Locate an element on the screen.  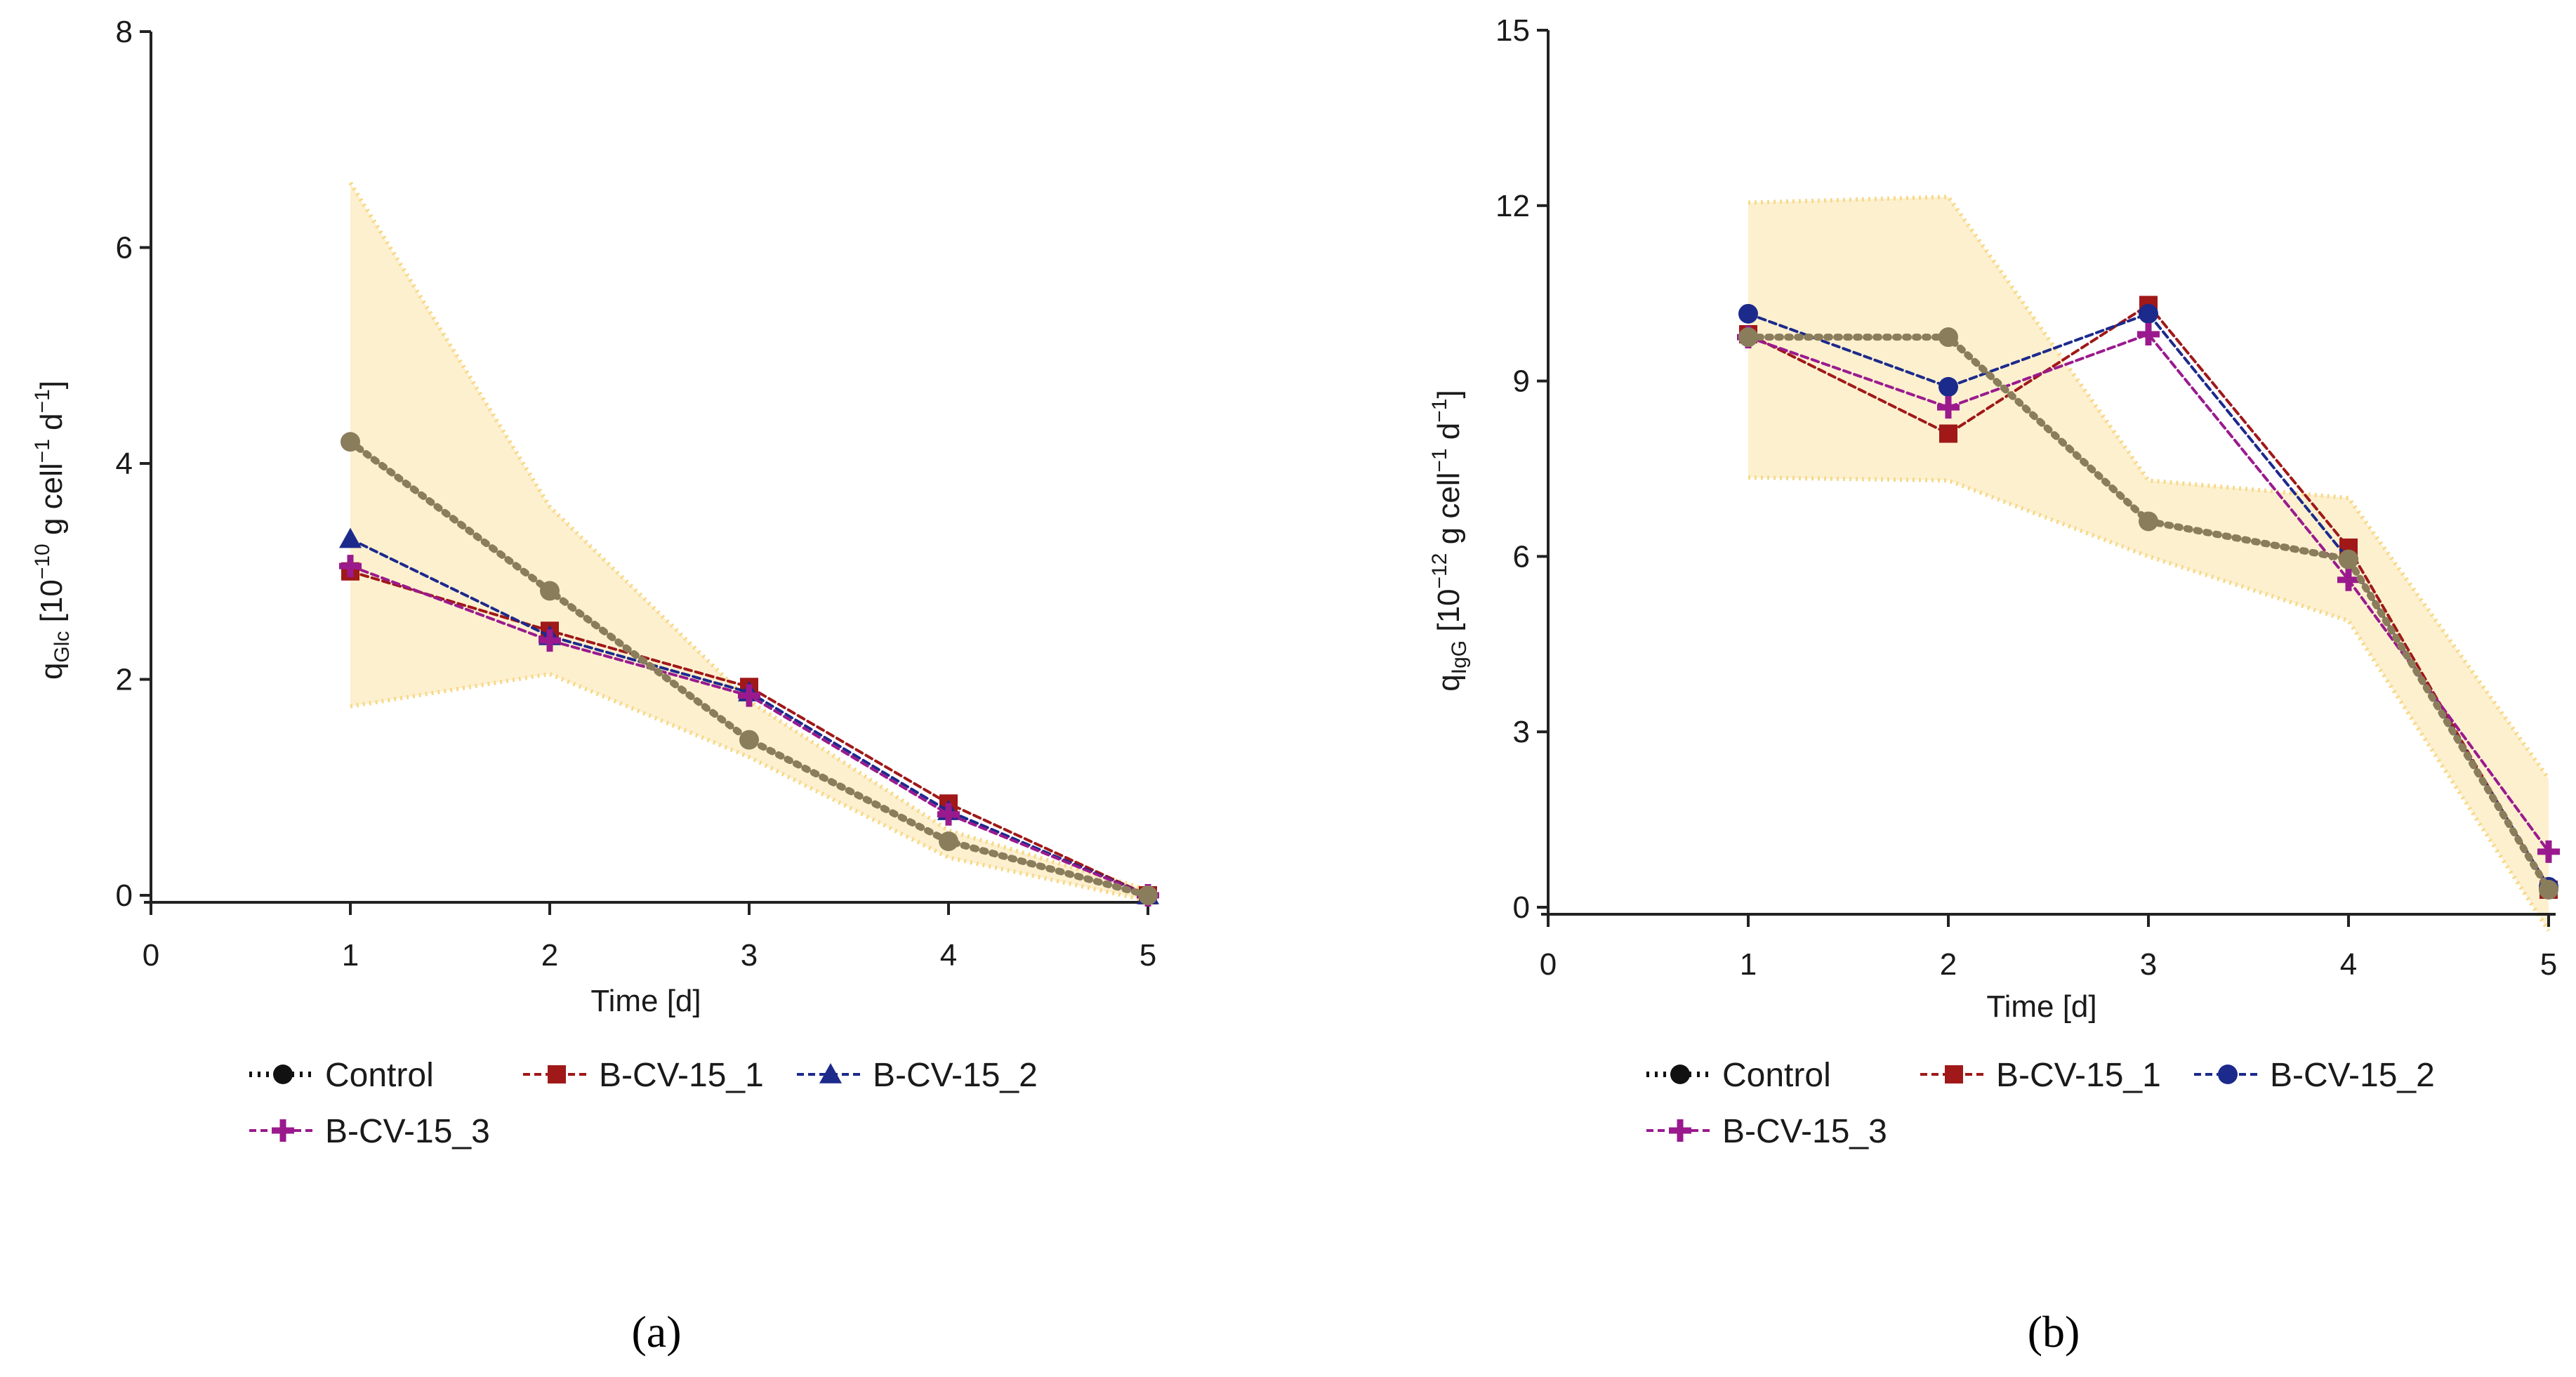
legend-b: Control B-CV-15_1 B-CV-15_2 B-CV-15_3 is located at coordinates (2040, 1103).